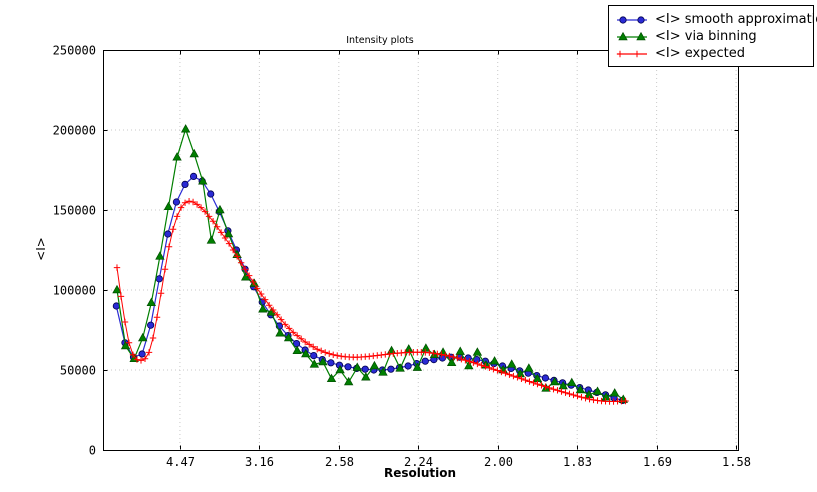  I want to click on legend-line-plus-sample, so click(631, 53).